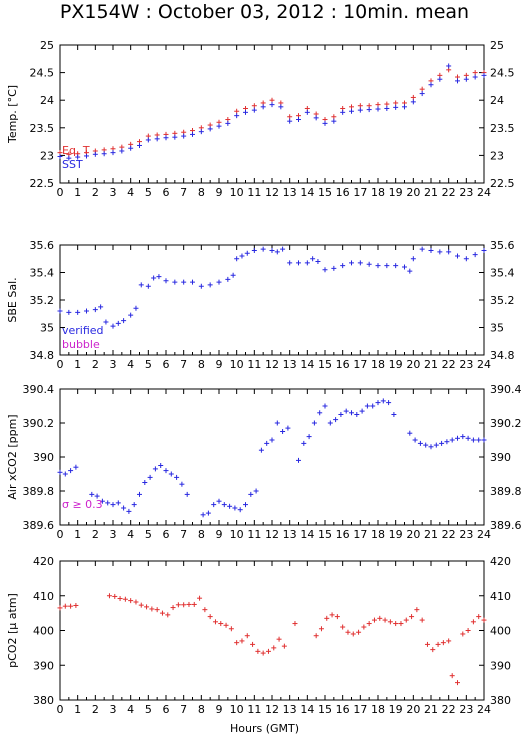 This screenshot has width=529, height=739. I want to click on legend-eqt: Eq. T, so click(76, 150).